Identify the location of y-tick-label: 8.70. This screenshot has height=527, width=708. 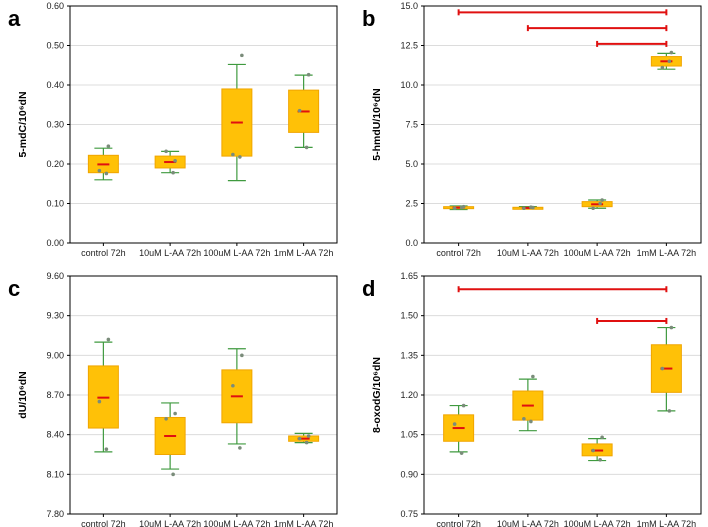
(55, 395).